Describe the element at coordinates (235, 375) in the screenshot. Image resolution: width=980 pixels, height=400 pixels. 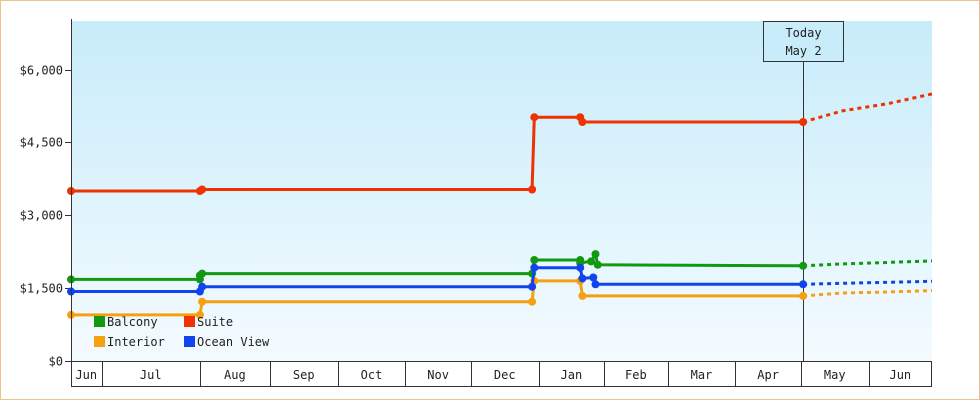
I see `month-label: Aug` at that location.